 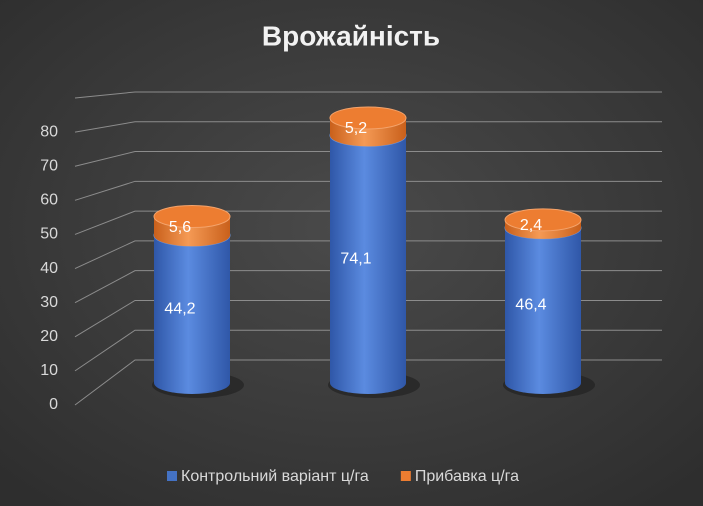 What do you see at coordinates (356, 128) in the screenshot?
I see `data-label: 5,2` at bounding box center [356, 128].